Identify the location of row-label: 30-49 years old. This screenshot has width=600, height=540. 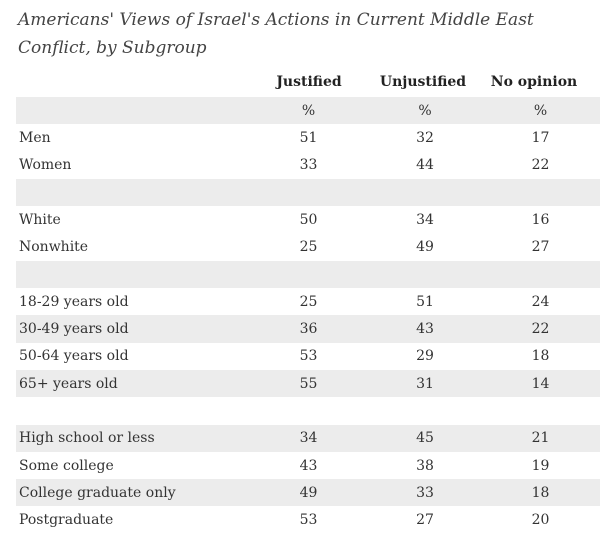
(132, 329).